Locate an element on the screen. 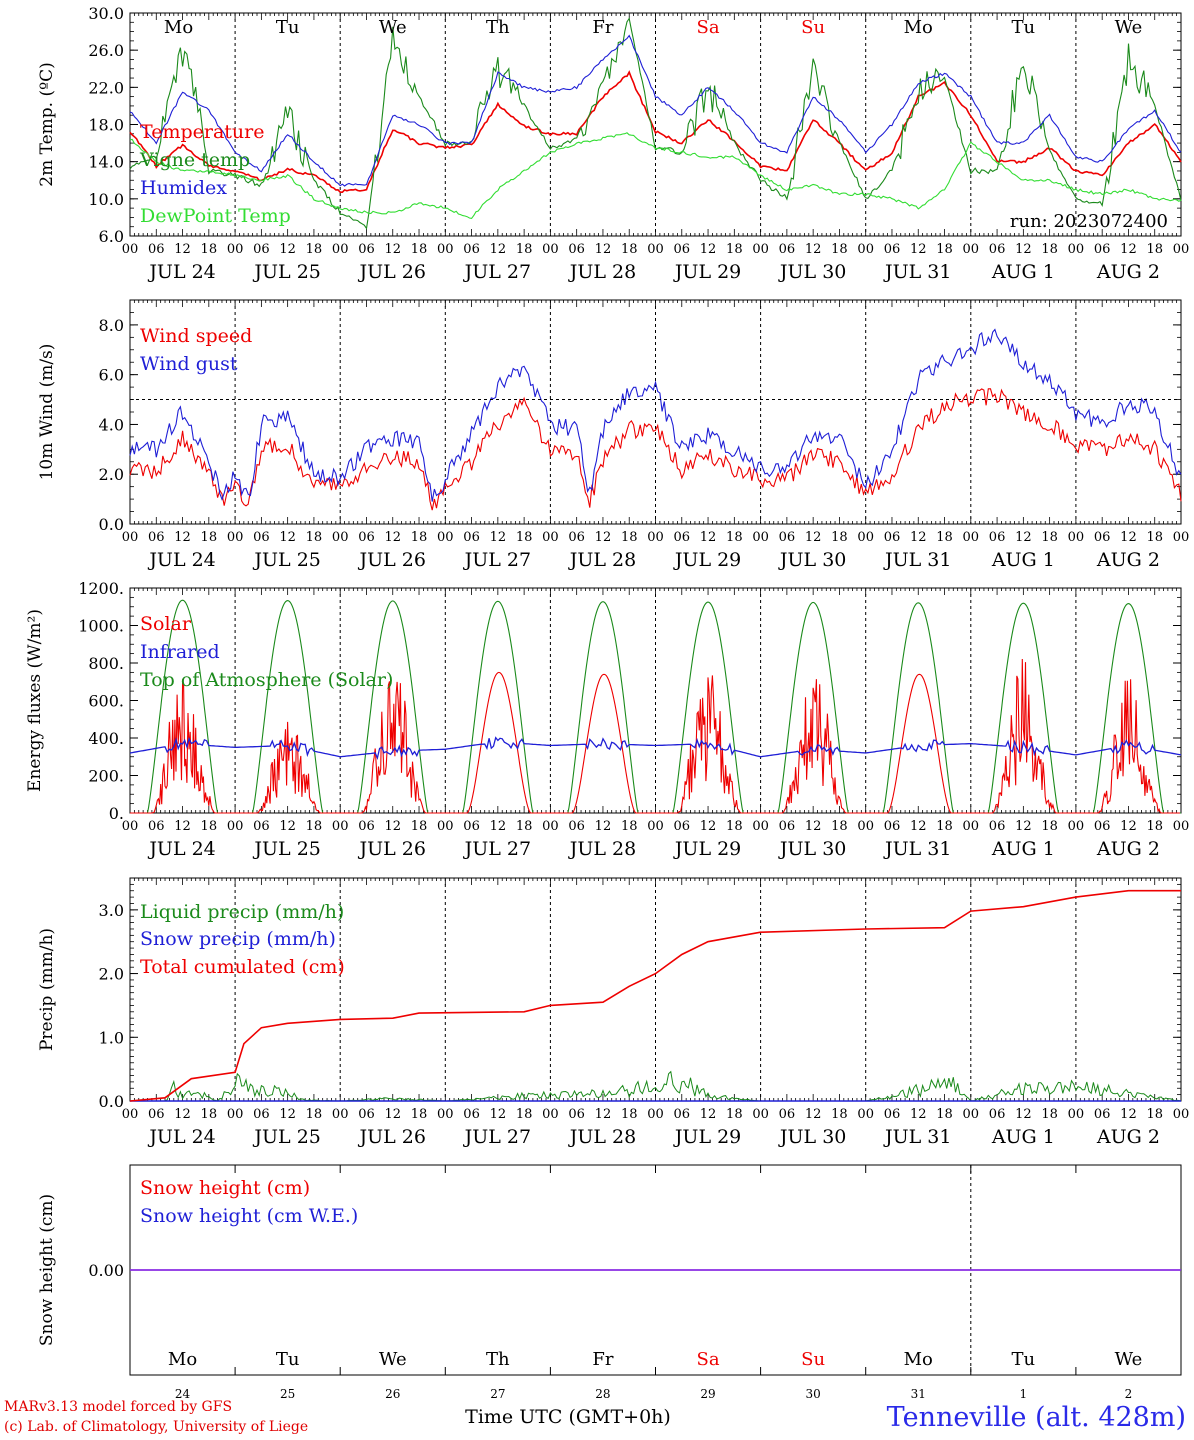 The height and width of the screenshot is (1440, 1194). day-number-label: 30 is located at coordinates (813, 1394).